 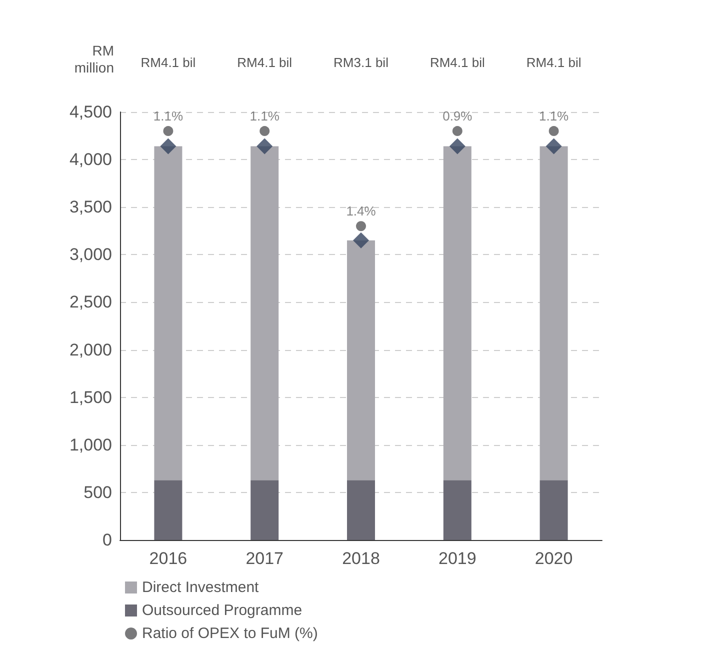 What do you see at coordinates (361, 211) in the screenshot?
I see `annotation: 1.4%` at bounding box center [361, 211].